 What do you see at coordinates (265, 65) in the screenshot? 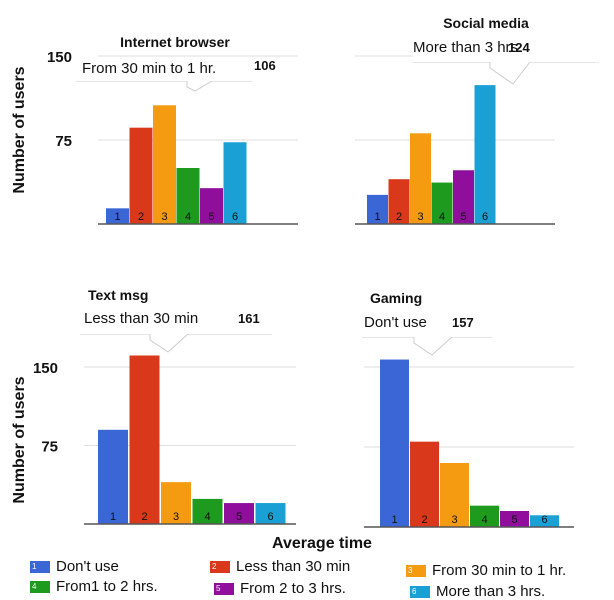
I see `callout-value: 106` at bounding box center [265, 65].